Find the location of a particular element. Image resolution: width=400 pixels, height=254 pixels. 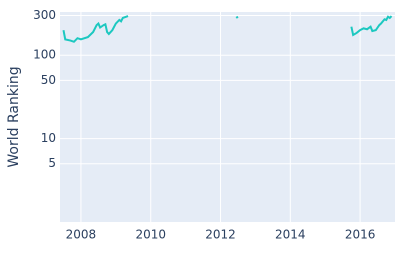

y-tick-label: 100 is located at coordinates (44, 55).